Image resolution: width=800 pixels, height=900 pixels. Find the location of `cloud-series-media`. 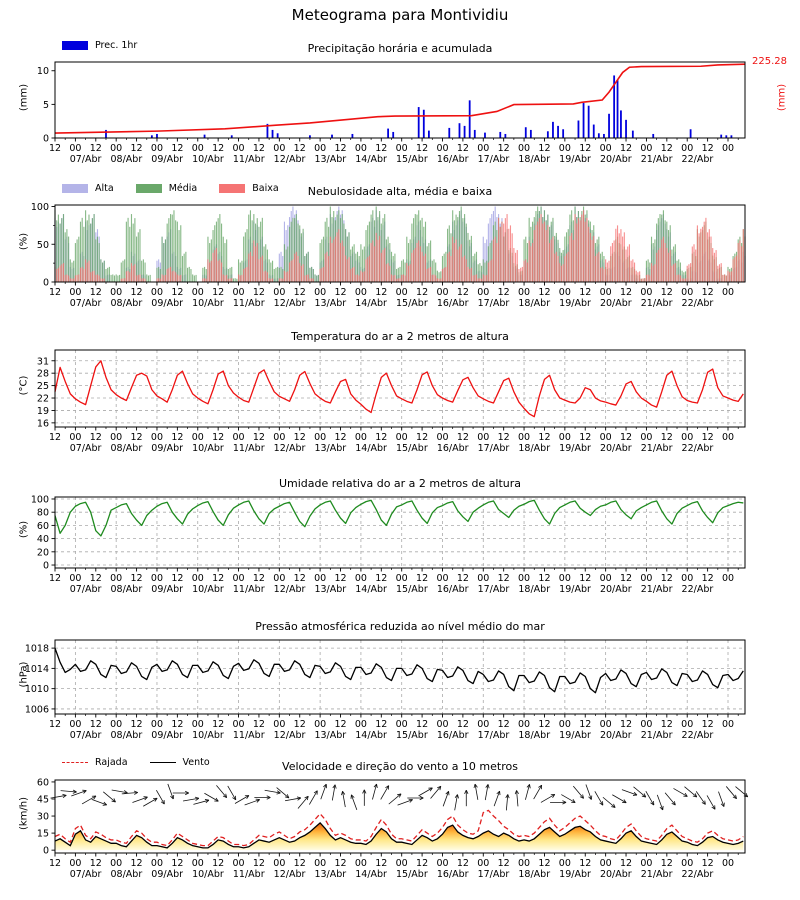

cloud-series-media is located at coordinates (400, 244).